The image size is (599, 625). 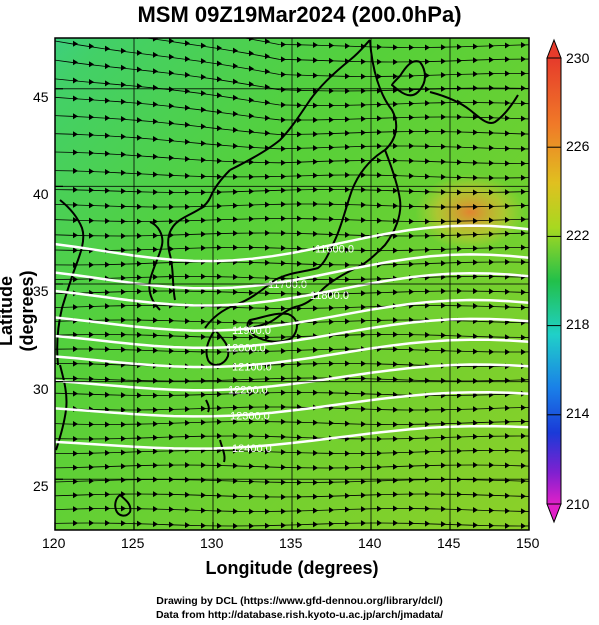 What do you see at coordinates (554, 513) in the screenshot?
I see `colorbar-bottom-arrow` at bounding box center [554, 513].